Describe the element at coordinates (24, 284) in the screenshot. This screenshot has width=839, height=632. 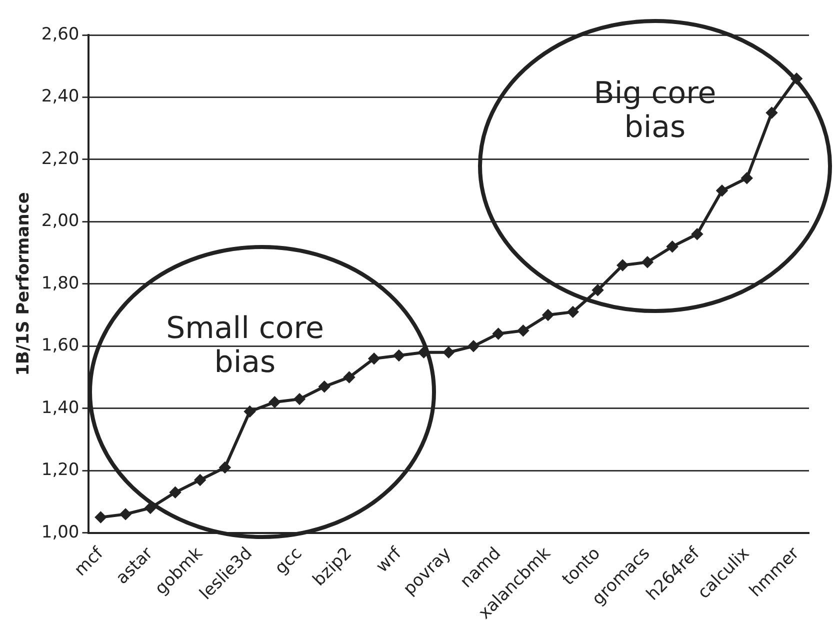
I see `y-axis-title: 1B/1S Performance` at that location.